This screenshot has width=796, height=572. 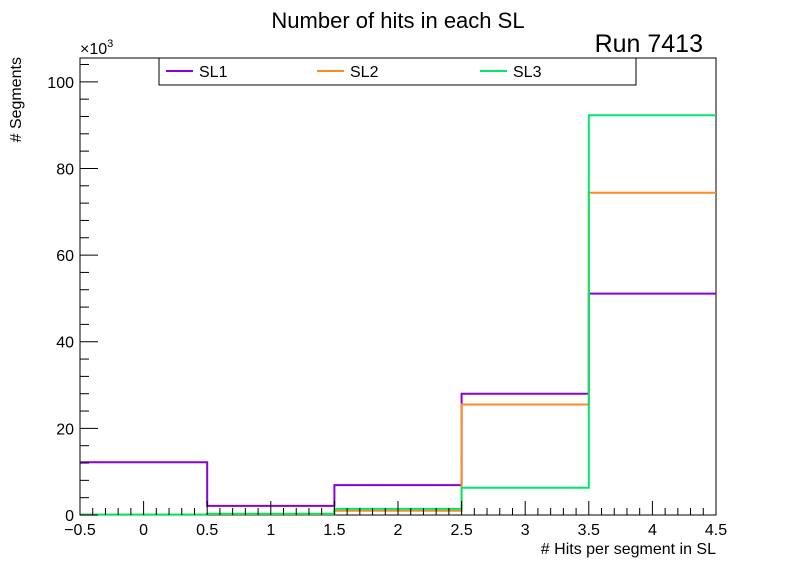 I want to click on x-tick-label: 4, so click(x=652, y=530).